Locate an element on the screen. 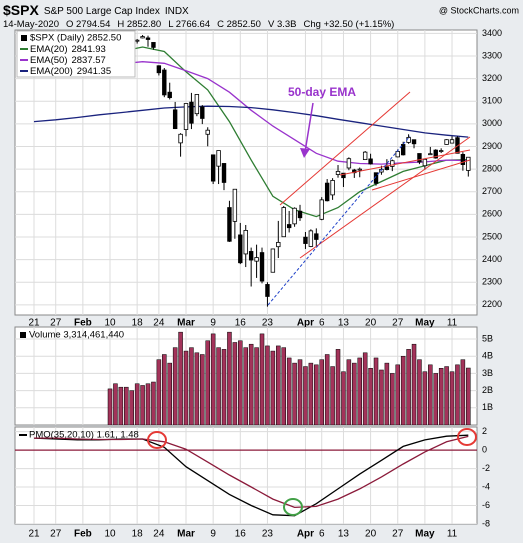 This screenshot has height=543, width=523. legend-name: EMA(200) is located at coordinates (51, 71).